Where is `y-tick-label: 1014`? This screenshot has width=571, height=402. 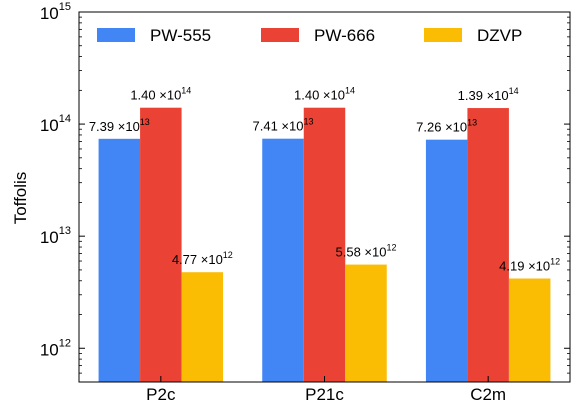 y-tick-label: 1014 is located at coordinates (55, 124).